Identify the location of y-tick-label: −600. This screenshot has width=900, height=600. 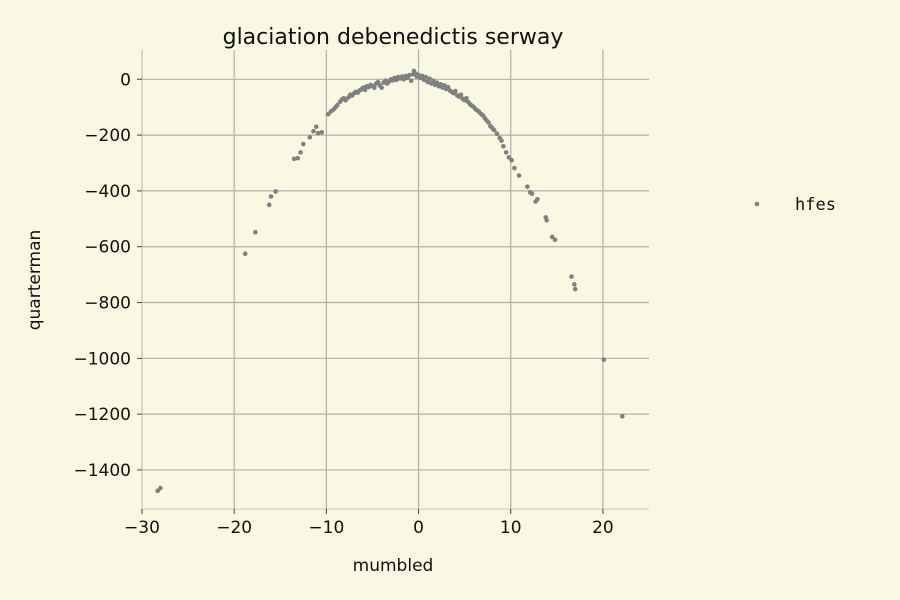
(107, 248).